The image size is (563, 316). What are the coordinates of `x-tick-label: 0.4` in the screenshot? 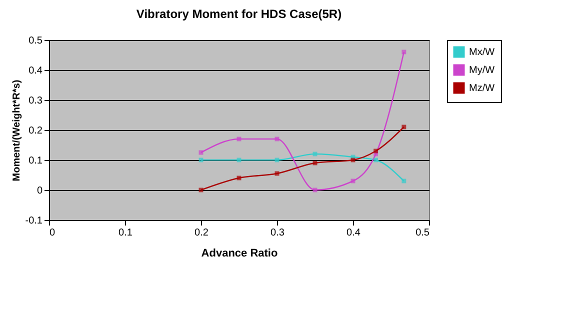 It's located at (353, 233).